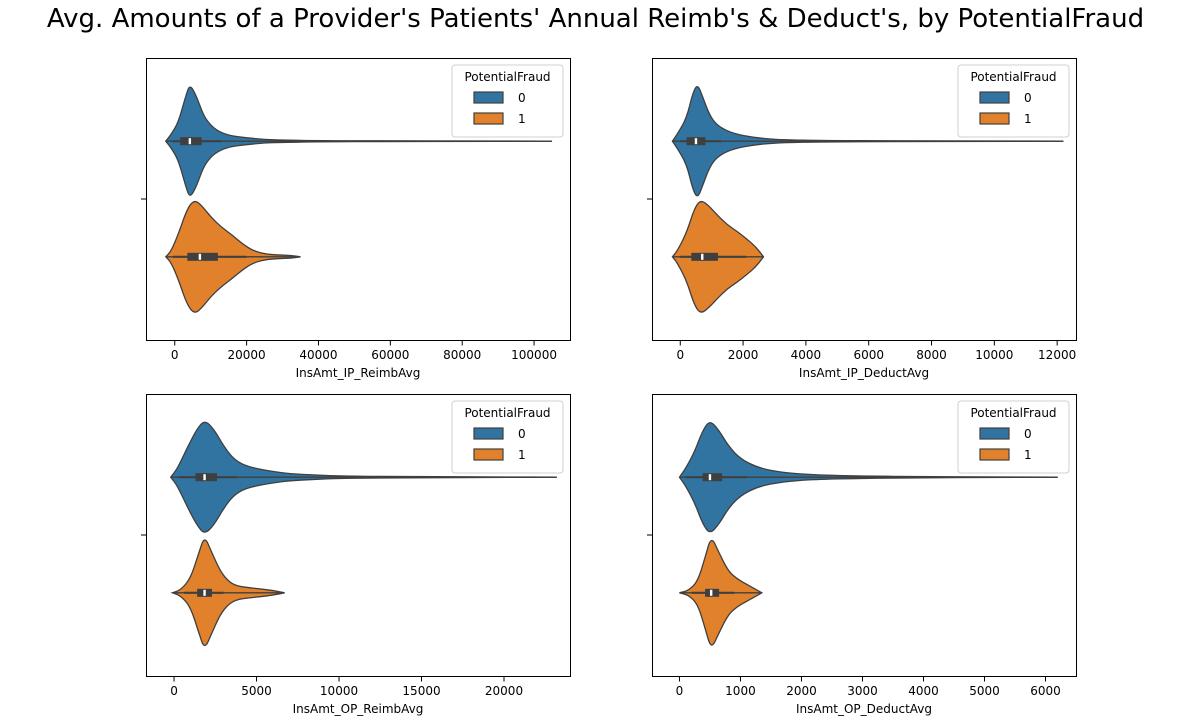 This screenshot has height=727, width=1191. What do you see at coordinates (862, 691) in the screenshot?
I see `x-tick-label: 3000` at bounding box center [862, 691].